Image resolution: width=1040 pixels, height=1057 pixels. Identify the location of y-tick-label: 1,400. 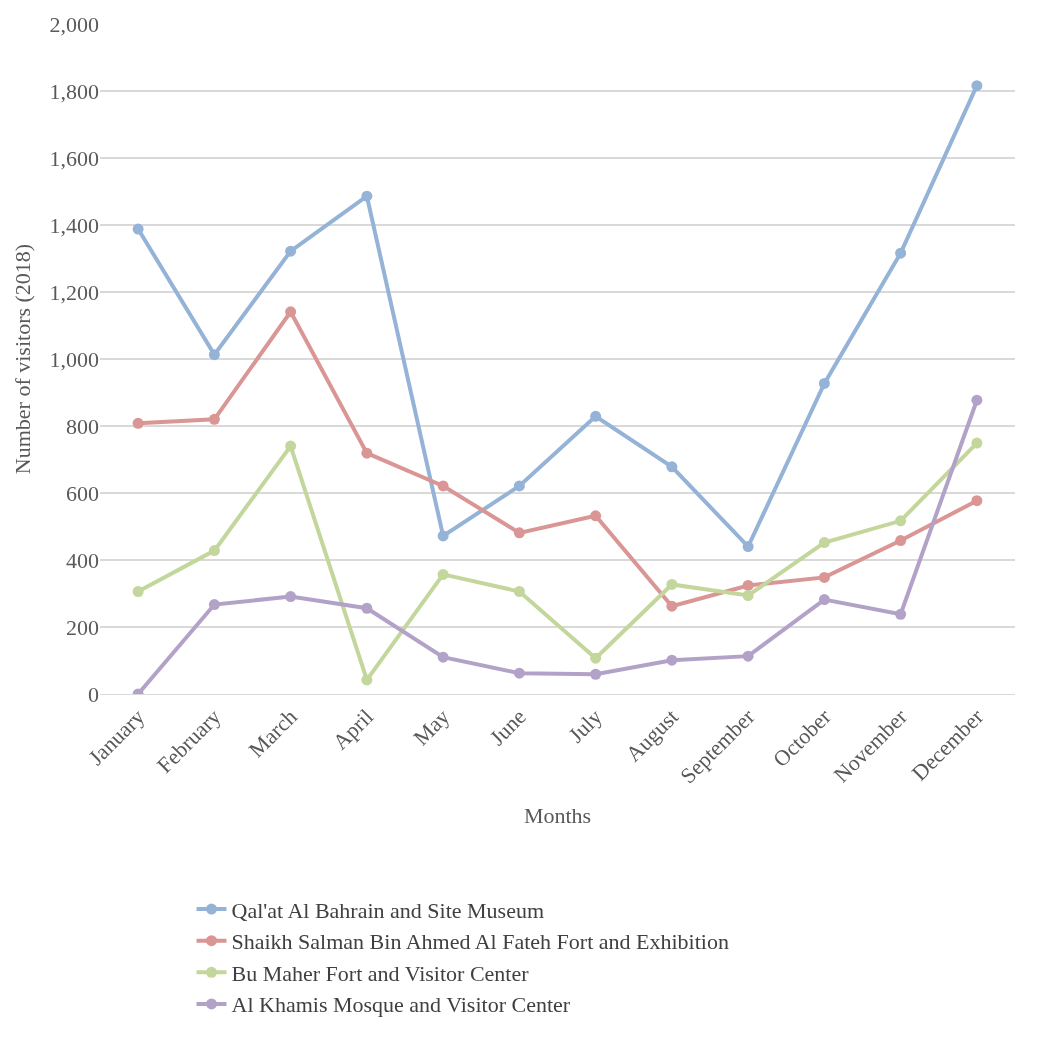
(74, 225).